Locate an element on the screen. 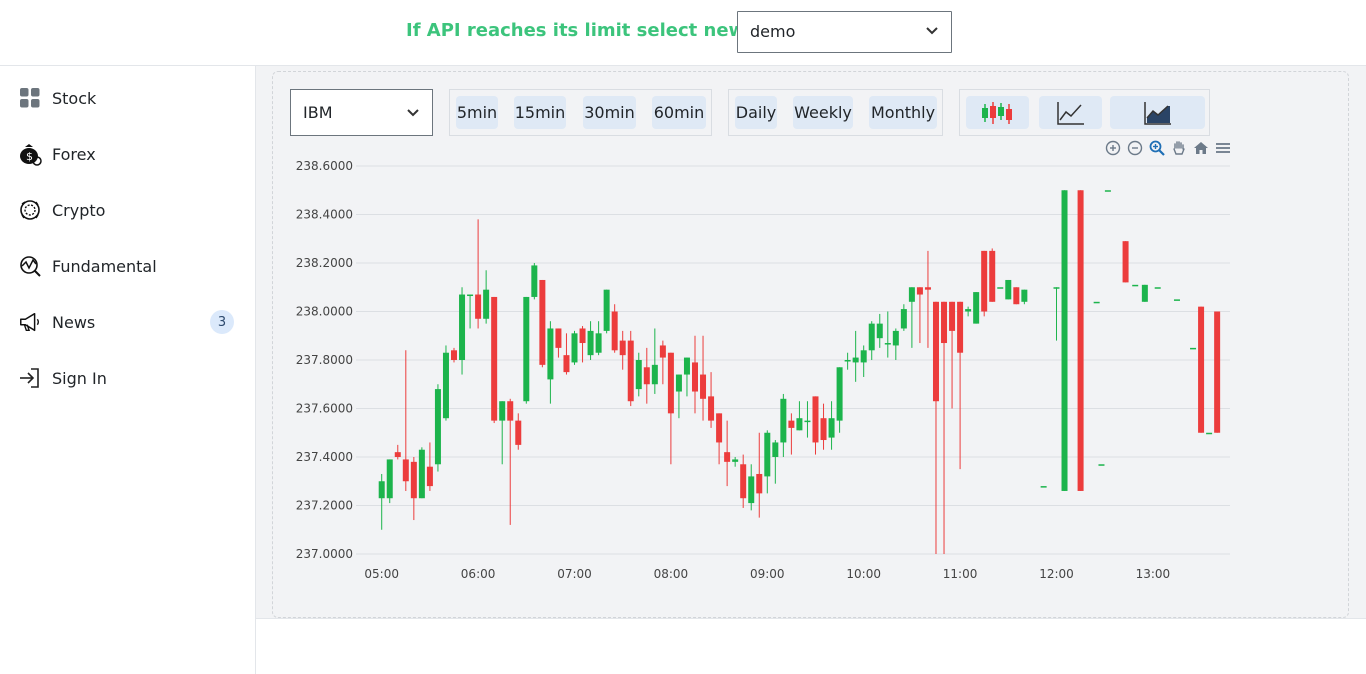 The image size is (1366, 674). zoom-in-icon is located at coordinates (1113, 148).